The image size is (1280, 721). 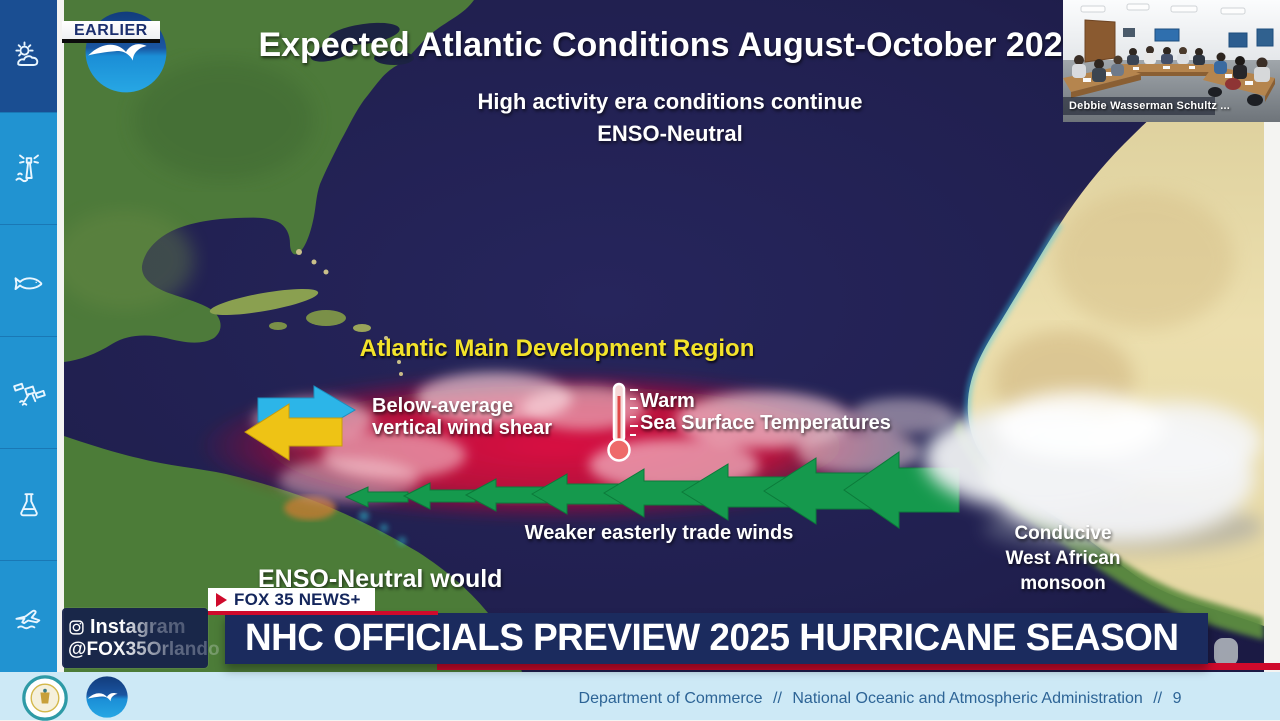 I want to click on wind-shear-line2: vertical wind shear, so click(x=462, y=427).